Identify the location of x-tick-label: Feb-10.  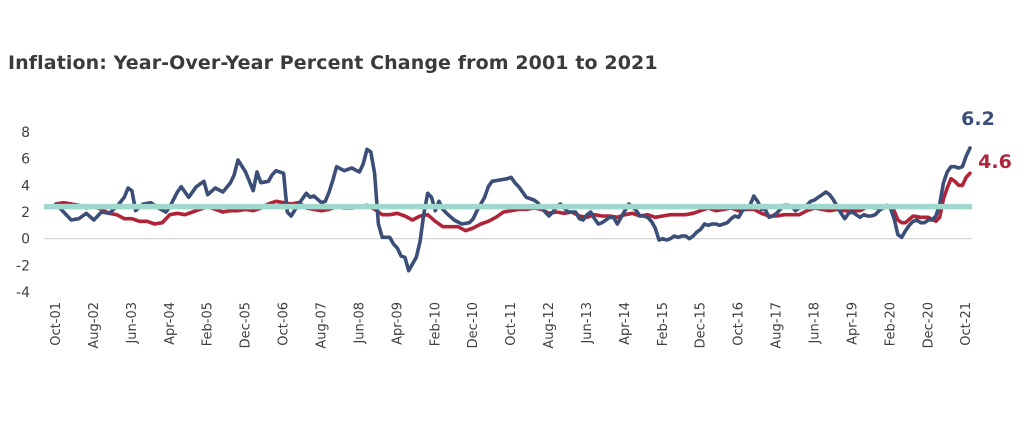
(435, 324).